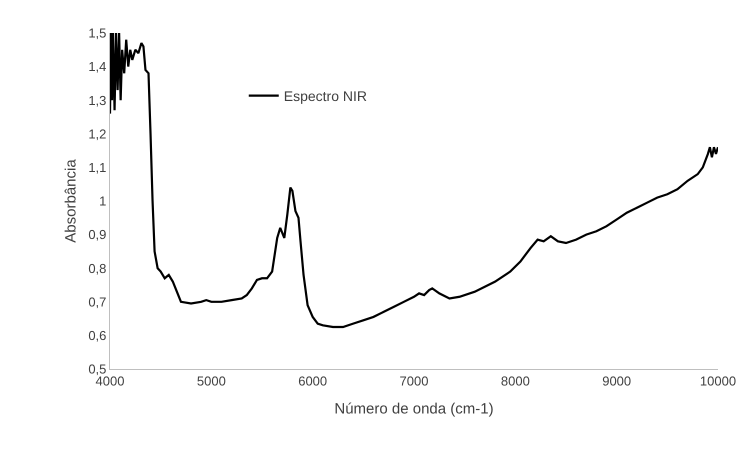 The image size is (756, 458). I want to click on y-tick-label: 1,5, so click(97, 33).